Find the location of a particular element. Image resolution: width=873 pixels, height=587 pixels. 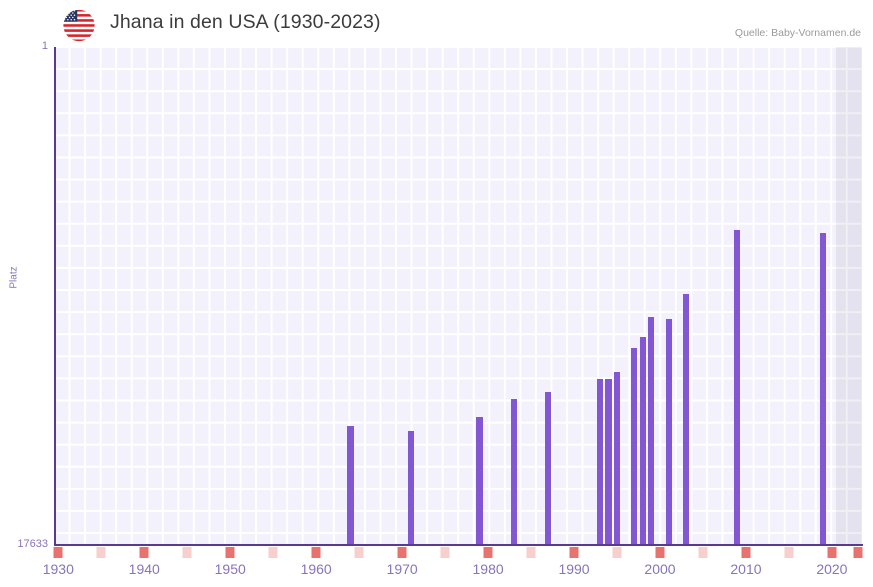

source-attribution: Quelle: Baby-Vornamen.de is located at coordinates (797, 33).